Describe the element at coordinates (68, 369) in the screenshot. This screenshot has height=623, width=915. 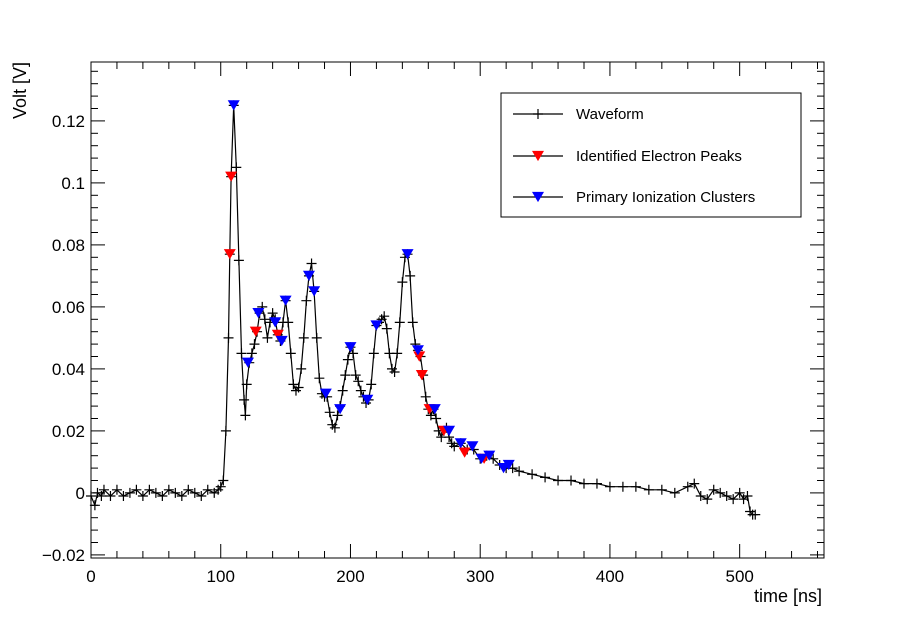
I see `y-tick-label: 0.04` at that location.